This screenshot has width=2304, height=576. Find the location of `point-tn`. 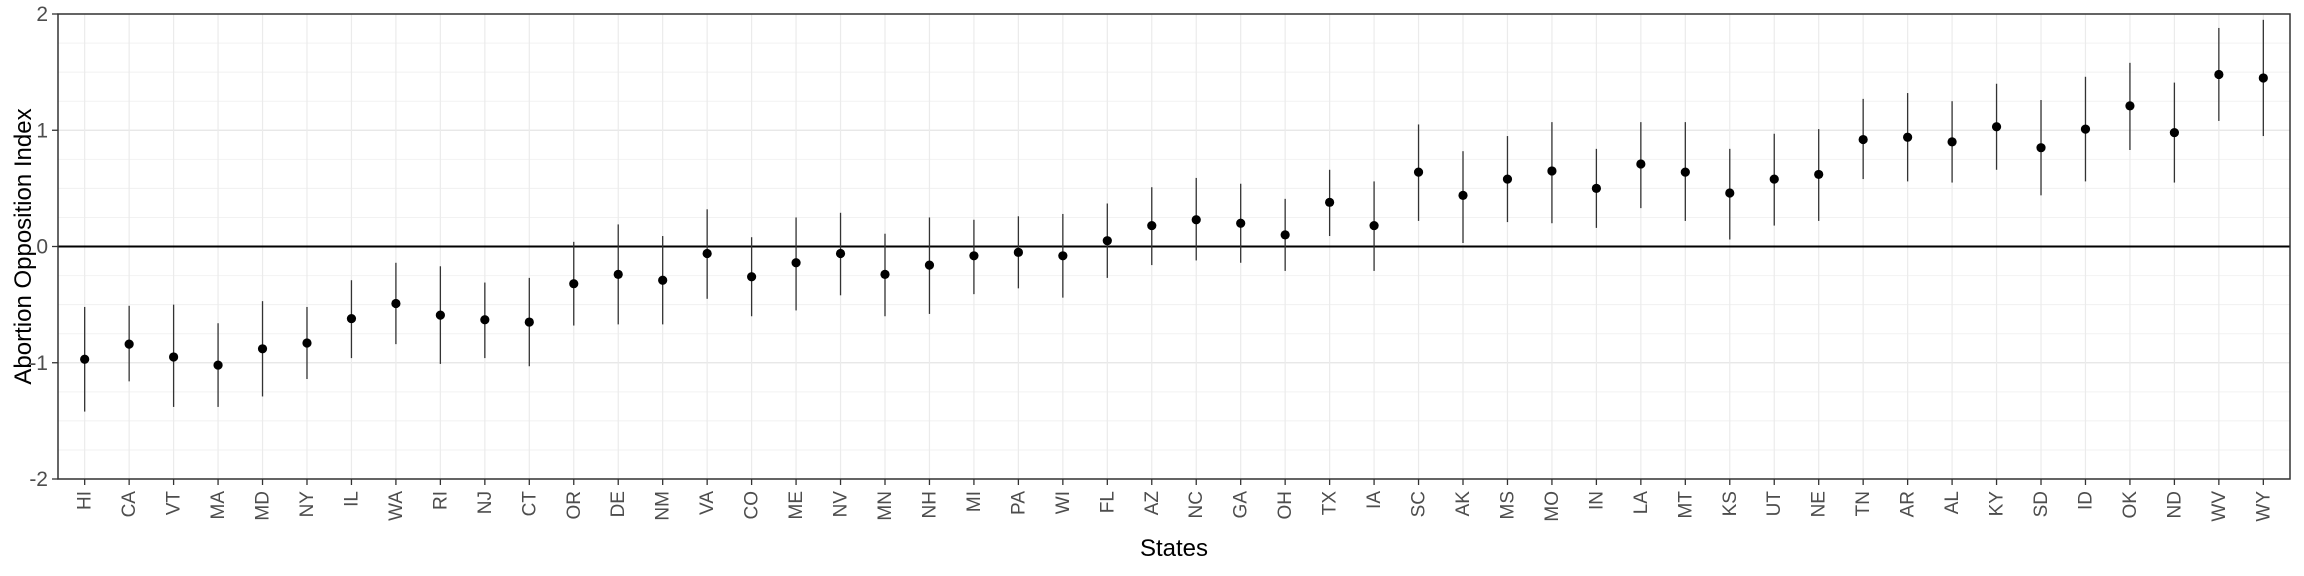

point-tn is located at coordinates (1863, 139).